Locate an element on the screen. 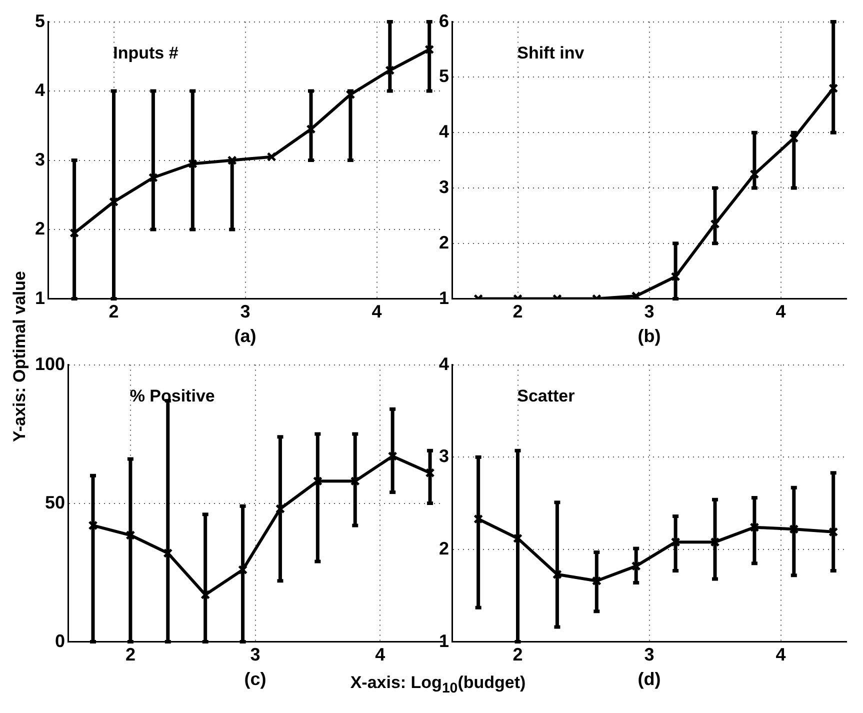  text: X-axis: Log$_{10}$(budget) is located at coordinates (438, 684).